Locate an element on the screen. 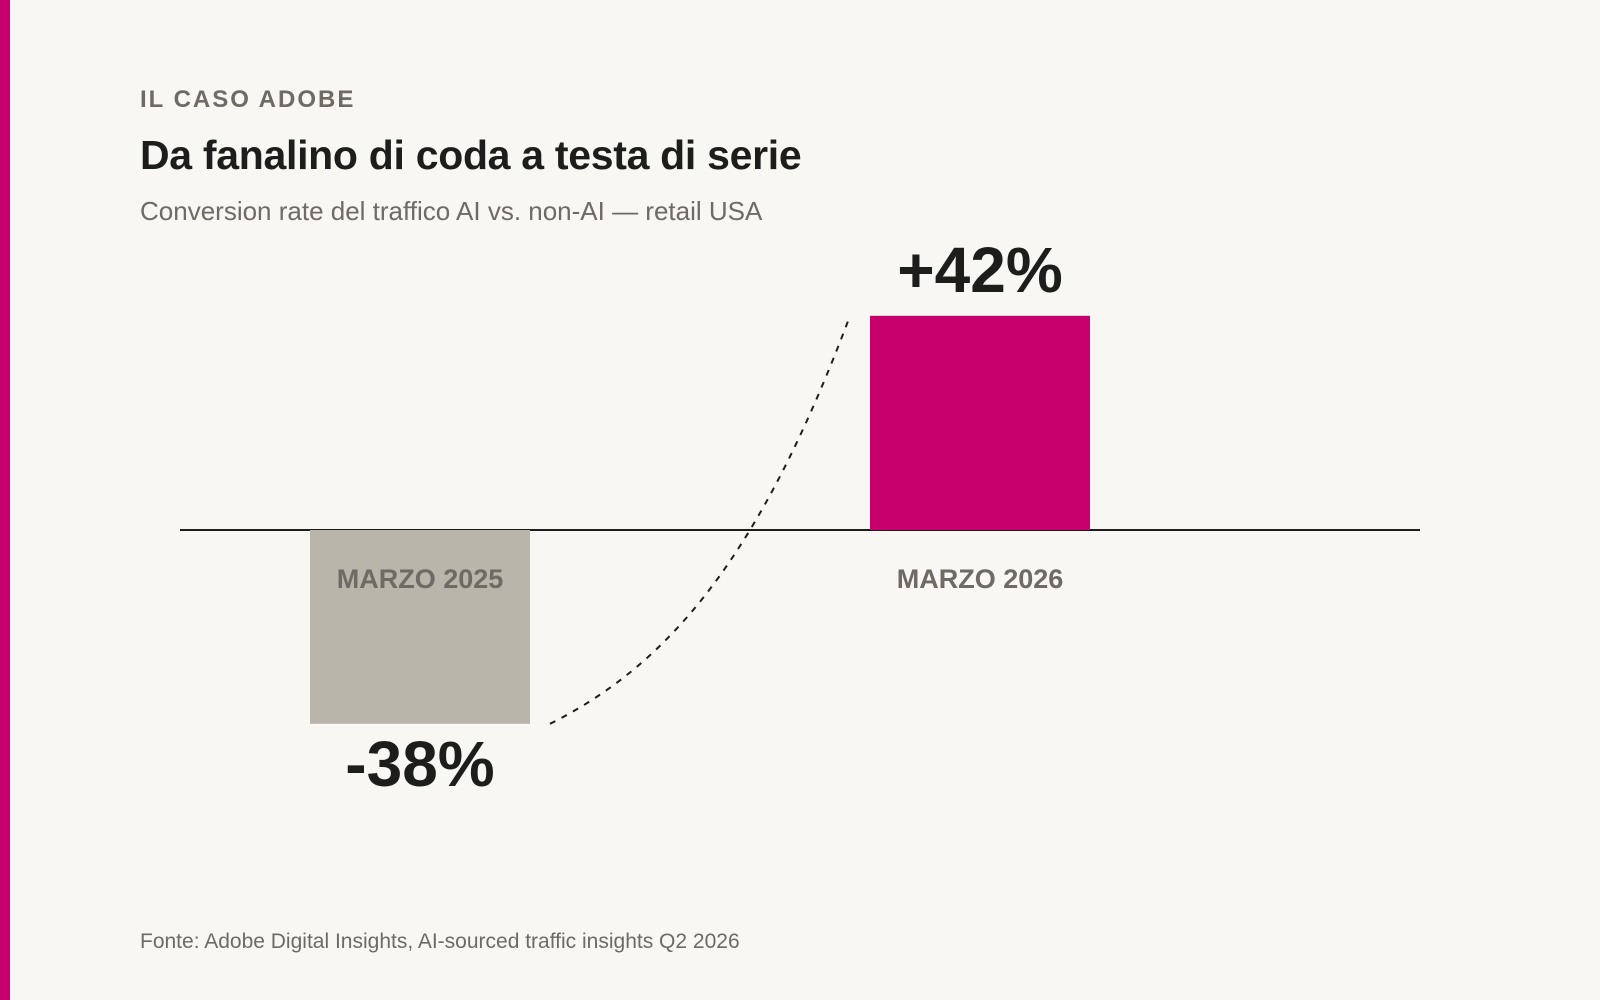 The image size is (1600, 1000). category-label-1: MARZO 2025 is located at coordinates (420, 579).